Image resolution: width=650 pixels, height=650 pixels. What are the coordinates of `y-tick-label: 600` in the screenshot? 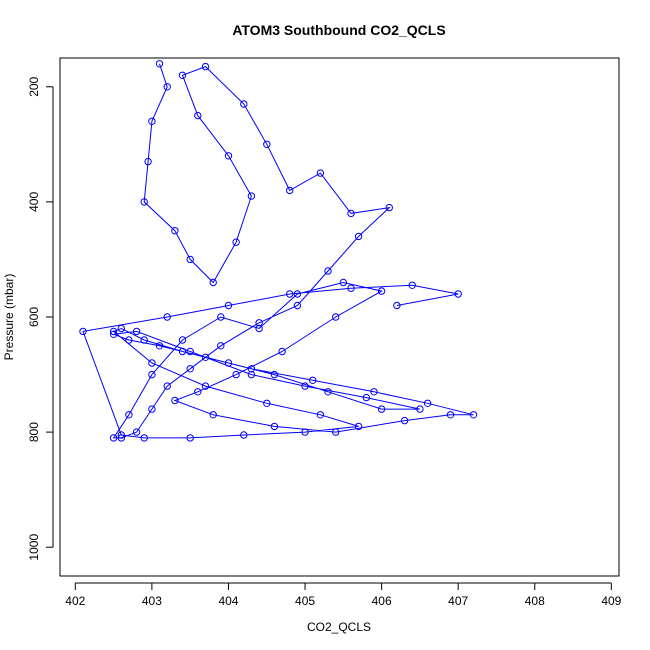 It's located at (34, 317).